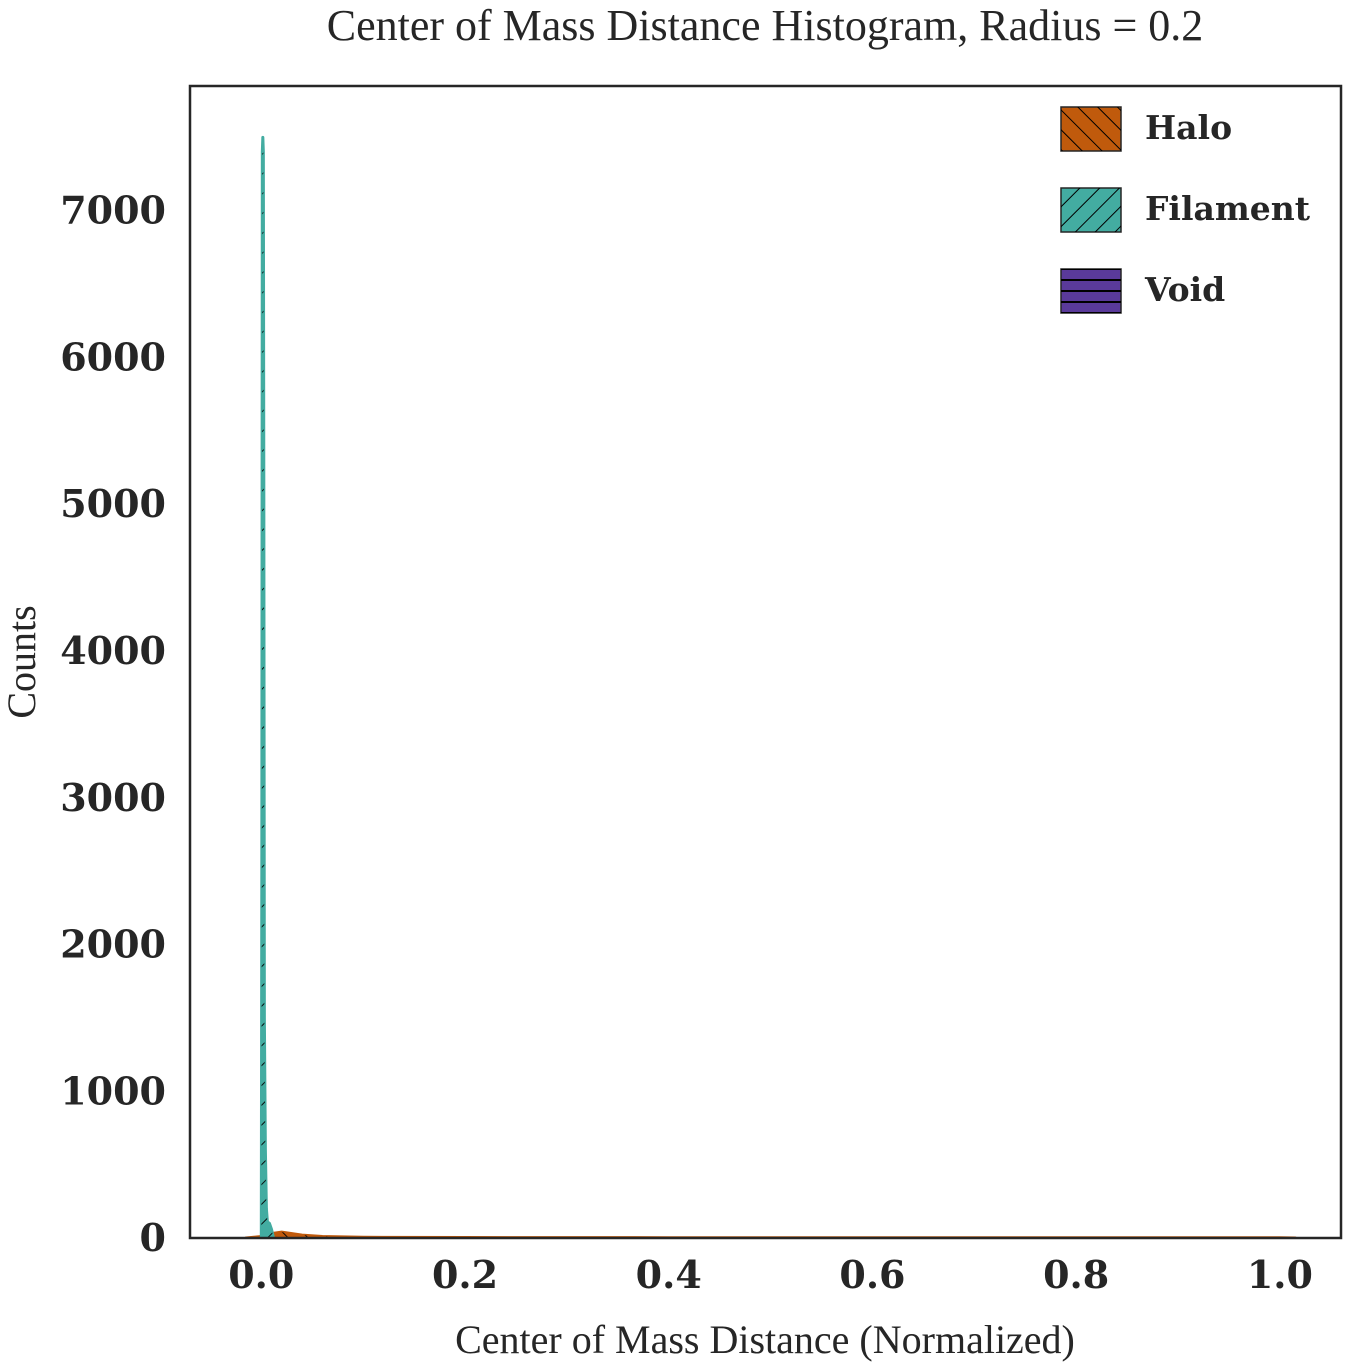 The height and width of the screenshot is (1368, 1350). What do you see at coordinates (113, 797) in the screenshot?
I see `y-tick-label: 3000` at bounding box center [113, 797].